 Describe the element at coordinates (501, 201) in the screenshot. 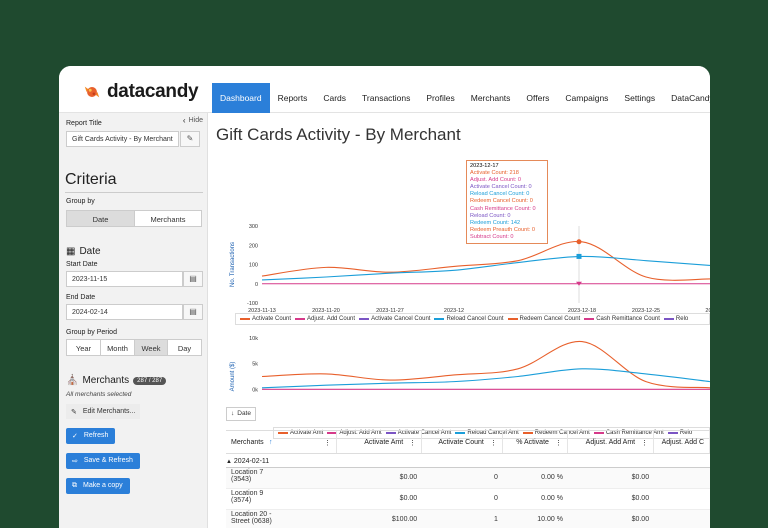

I see `tooltip-line: Redeem Cancel Count: 0` at that location.